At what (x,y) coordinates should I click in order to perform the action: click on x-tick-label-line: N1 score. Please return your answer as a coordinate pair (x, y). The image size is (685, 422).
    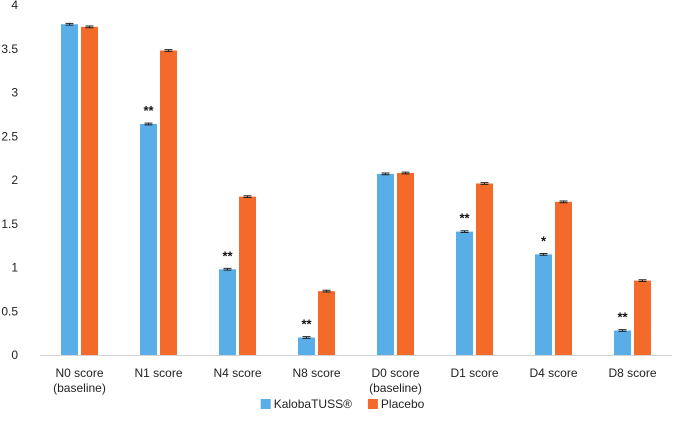
    Looking at the image, I should click on (158, 373).